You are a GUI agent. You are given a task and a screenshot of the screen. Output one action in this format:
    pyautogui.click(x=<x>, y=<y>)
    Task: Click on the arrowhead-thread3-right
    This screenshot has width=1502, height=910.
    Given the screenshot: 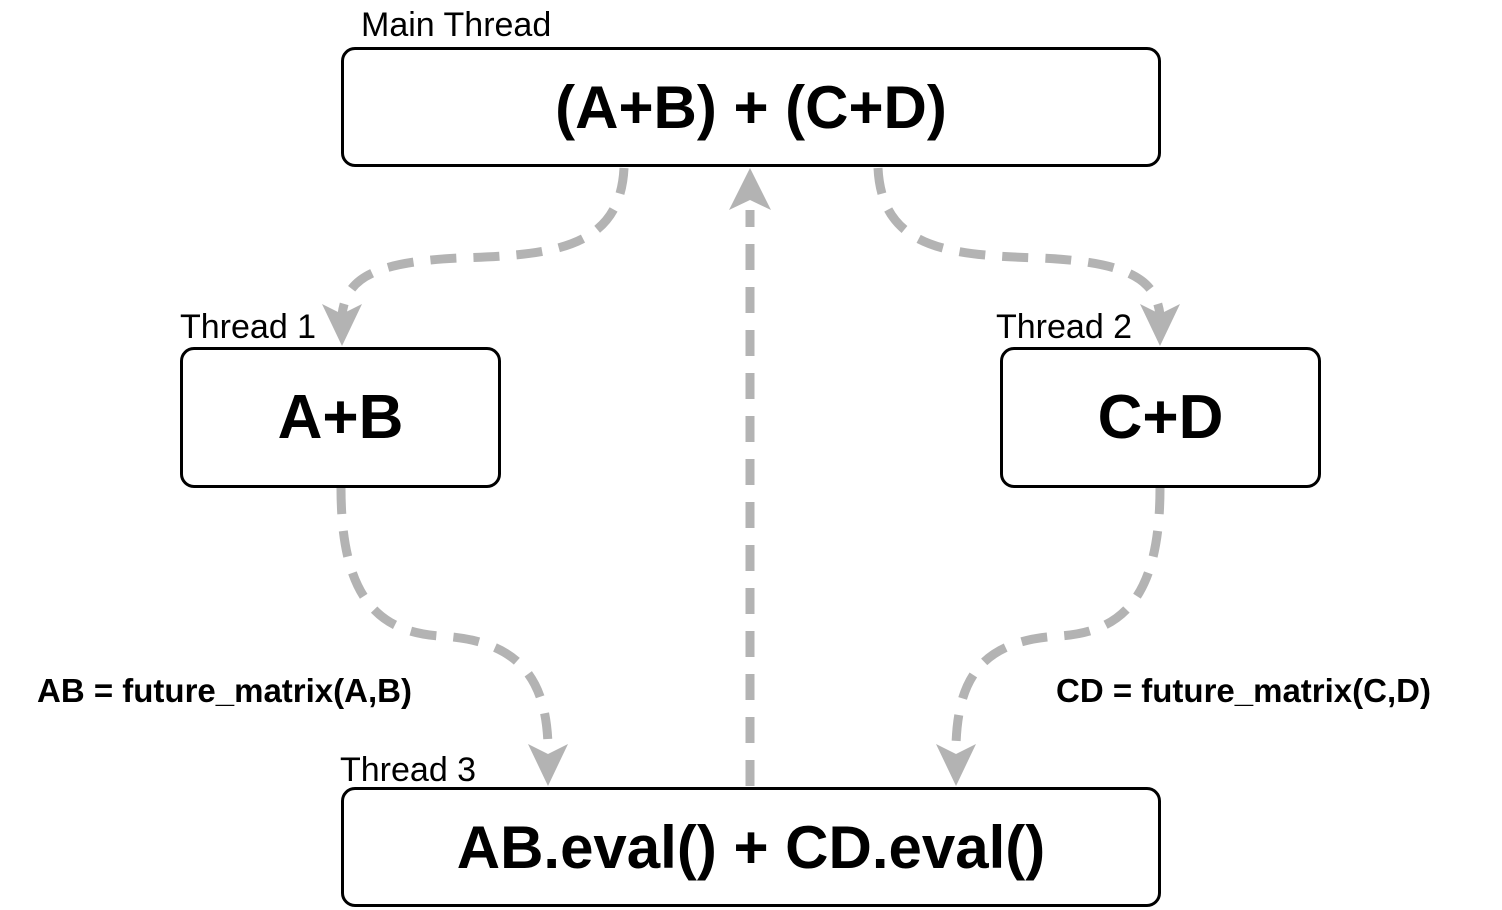 What is the action you would take?
    pyautogui.click(x=956, y=765)
    